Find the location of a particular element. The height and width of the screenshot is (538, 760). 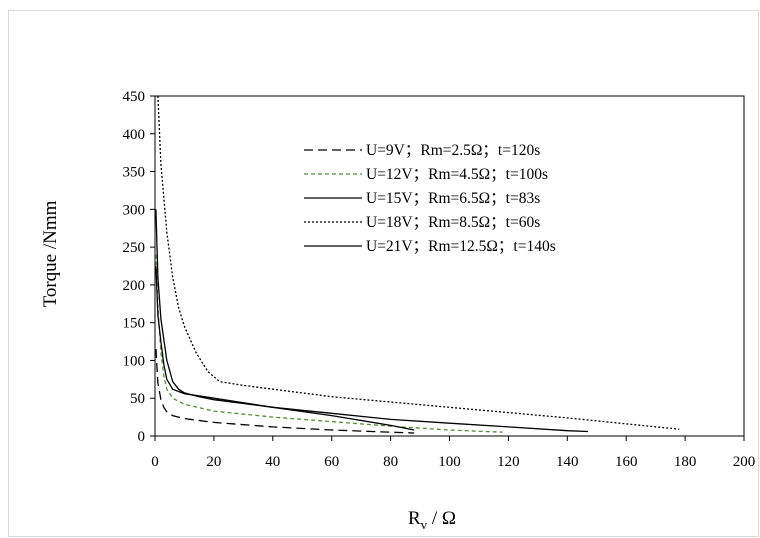

x-axis-title-sub: v is located at coordinates (424, 524).